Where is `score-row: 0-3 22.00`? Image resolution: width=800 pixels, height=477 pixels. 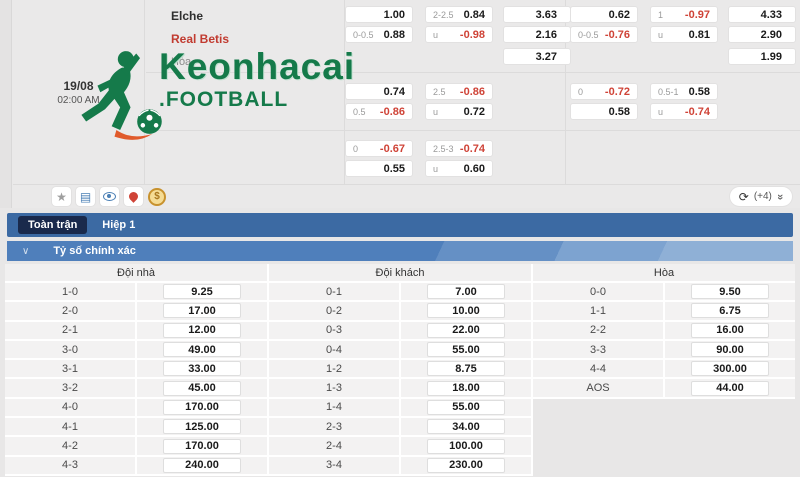
score-row: 0-3 22.00 is located at coordinates (400, 331).